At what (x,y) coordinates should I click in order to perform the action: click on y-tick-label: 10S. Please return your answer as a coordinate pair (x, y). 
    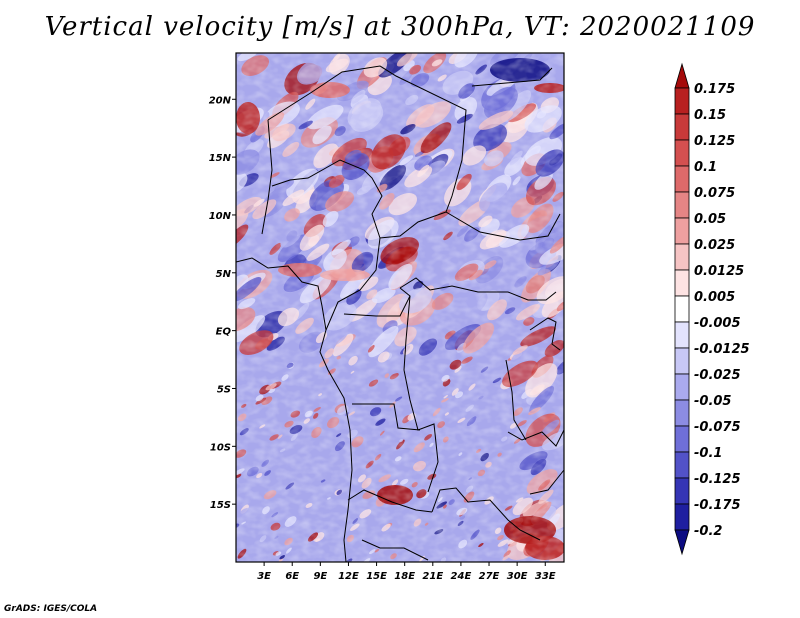
    Looking at the image, I should click on (220, 447).